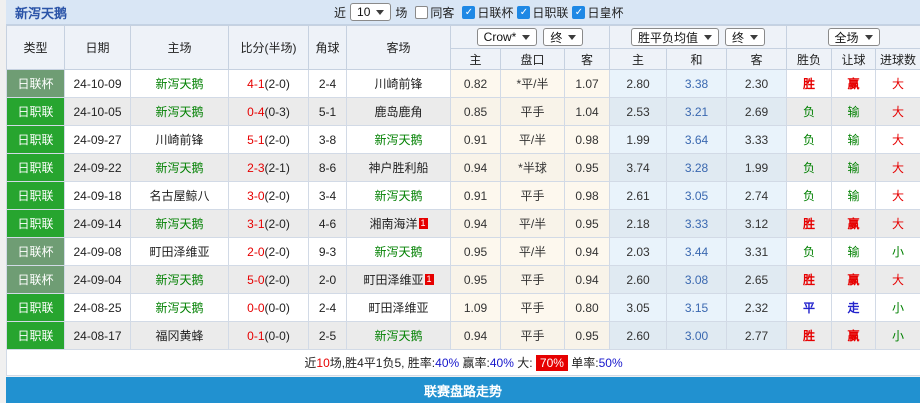 This screenshot has width=920, height=403. I want to click on euro-draw-odds-cell: 3.21, so click(697, 112).